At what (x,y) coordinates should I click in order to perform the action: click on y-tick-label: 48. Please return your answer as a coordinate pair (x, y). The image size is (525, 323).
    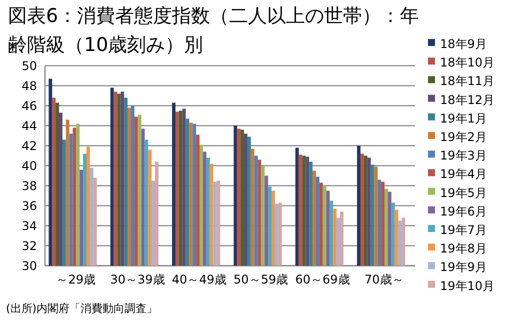
    Looking at the image, I should click on (29, 86).